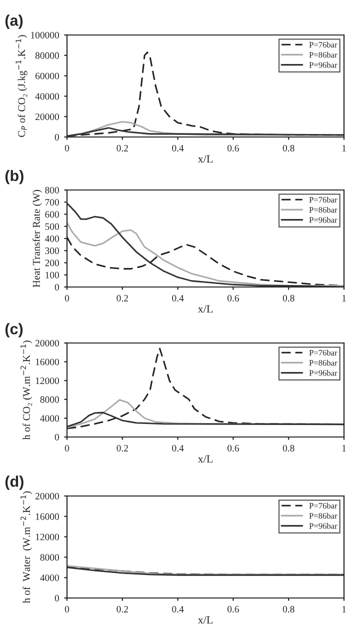  What do you see at coordinates (26, 547) in the screenshot?
I see `y-axis-title: h of Water (W.m$^{−2}$.K$^{−1}$)` at bounding box center [26, 547].